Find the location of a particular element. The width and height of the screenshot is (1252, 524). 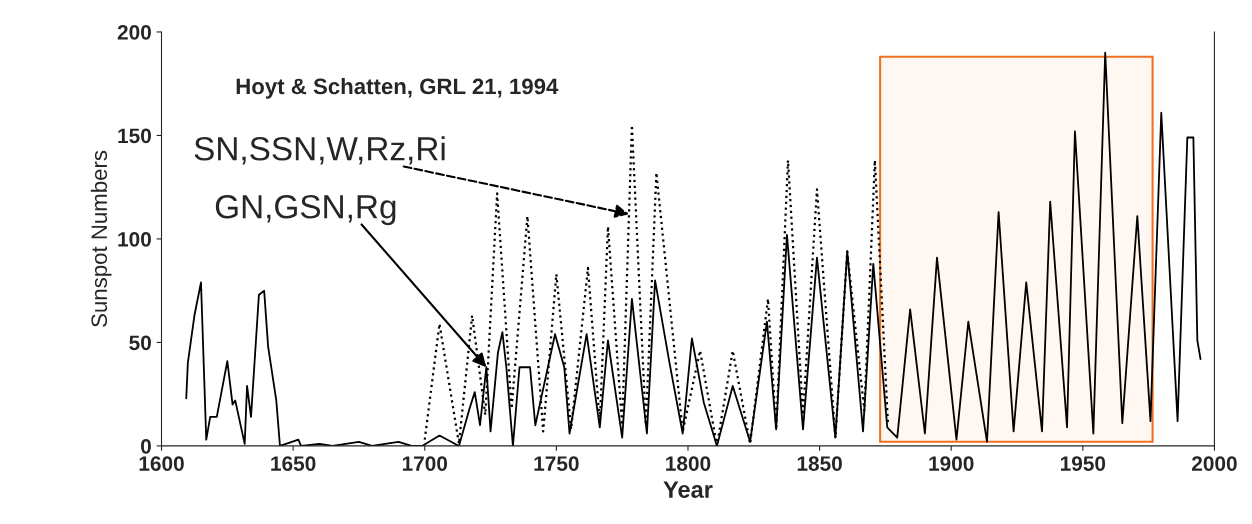

y-tick-label: 0 is located at coordinates (146, 446).